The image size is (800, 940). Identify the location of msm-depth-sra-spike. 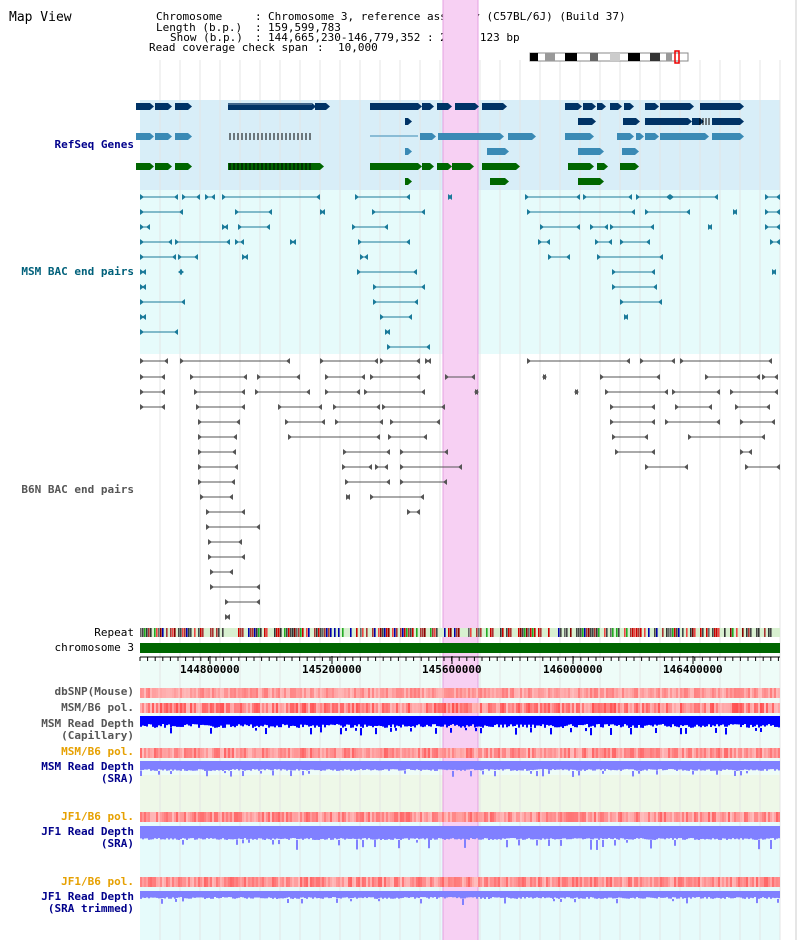
(537, 774).